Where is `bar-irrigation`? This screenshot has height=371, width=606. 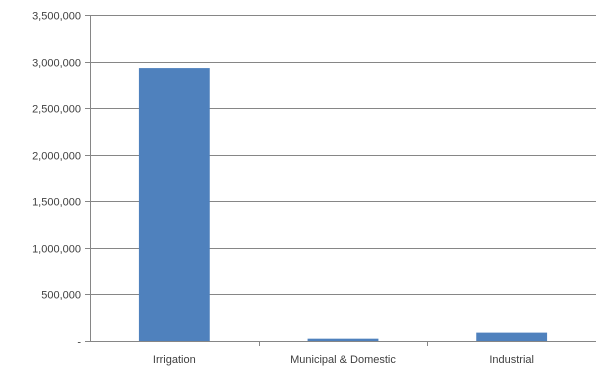 bar-irrigation is located at coordinates (174, 204).